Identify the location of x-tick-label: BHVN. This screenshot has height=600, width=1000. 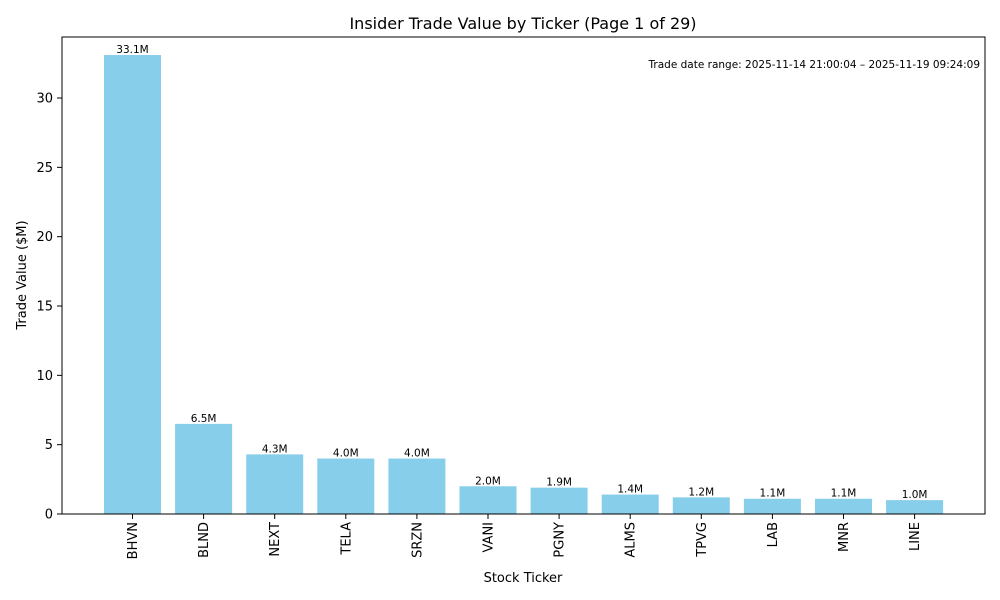
(133, 540).